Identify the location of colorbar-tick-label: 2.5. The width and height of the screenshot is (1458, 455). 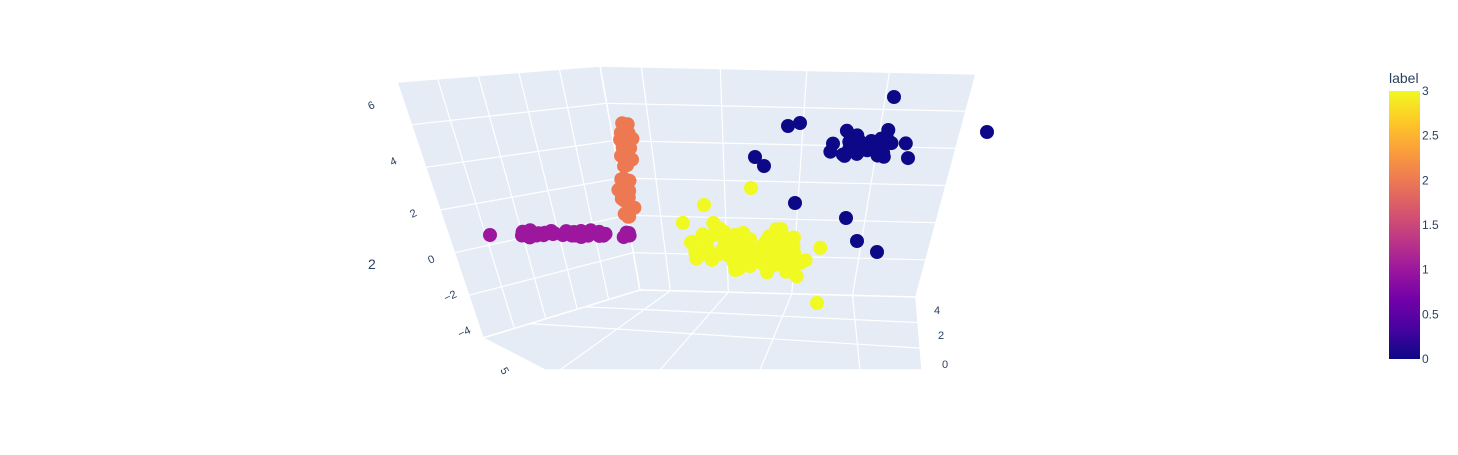
(1430, 136).